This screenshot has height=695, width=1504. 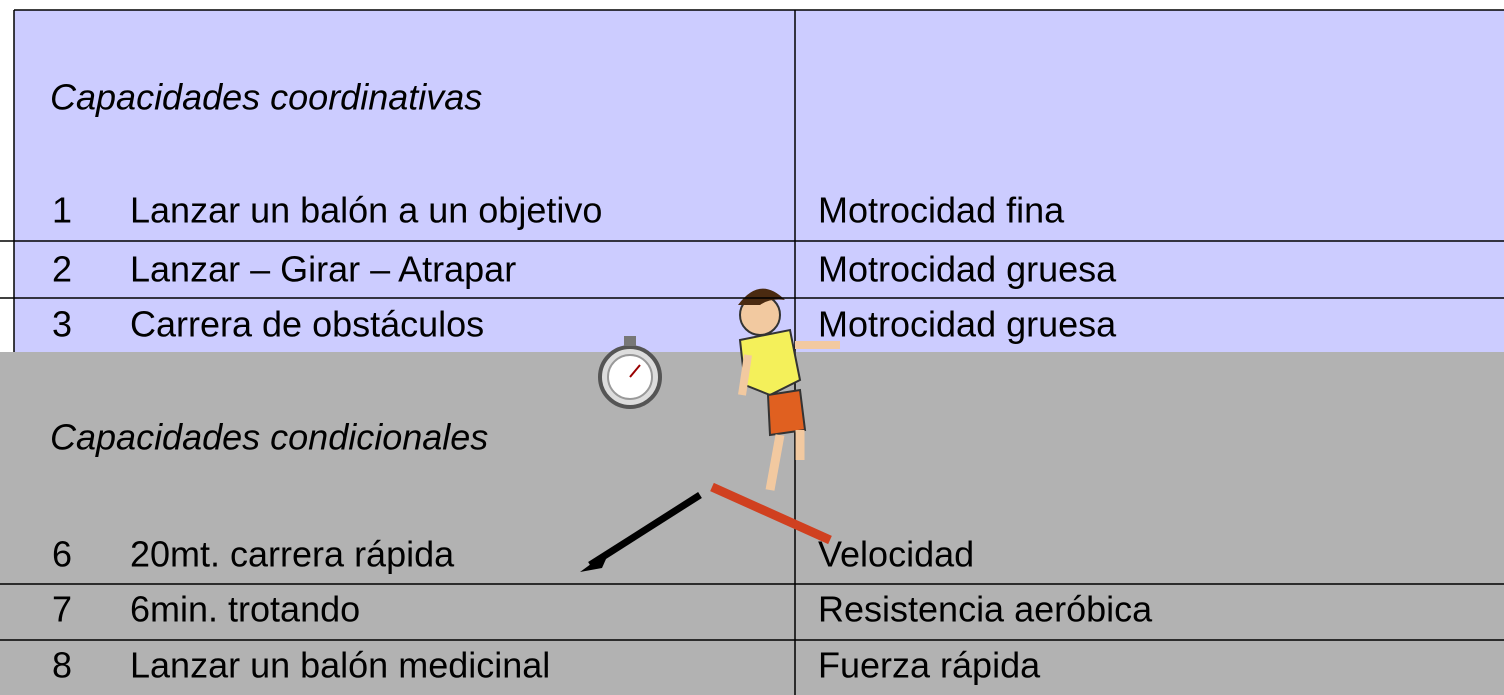 I want to click on row-label: Lanzar un balón a un objetivo, so click(x=366, y=210).